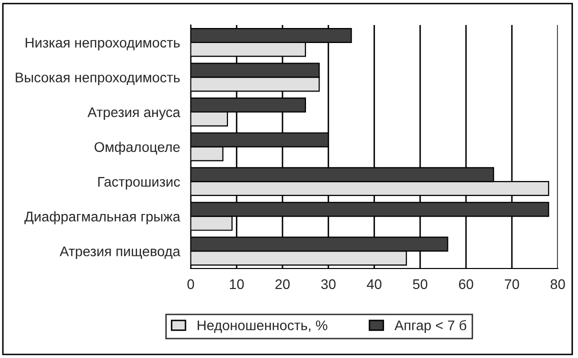 The height and width of the screenshot is (358, 578). Describe the element at coordinates (98, 79) in the screenshot. I see `y-tick-label: Высокая непроходимость` at that location.